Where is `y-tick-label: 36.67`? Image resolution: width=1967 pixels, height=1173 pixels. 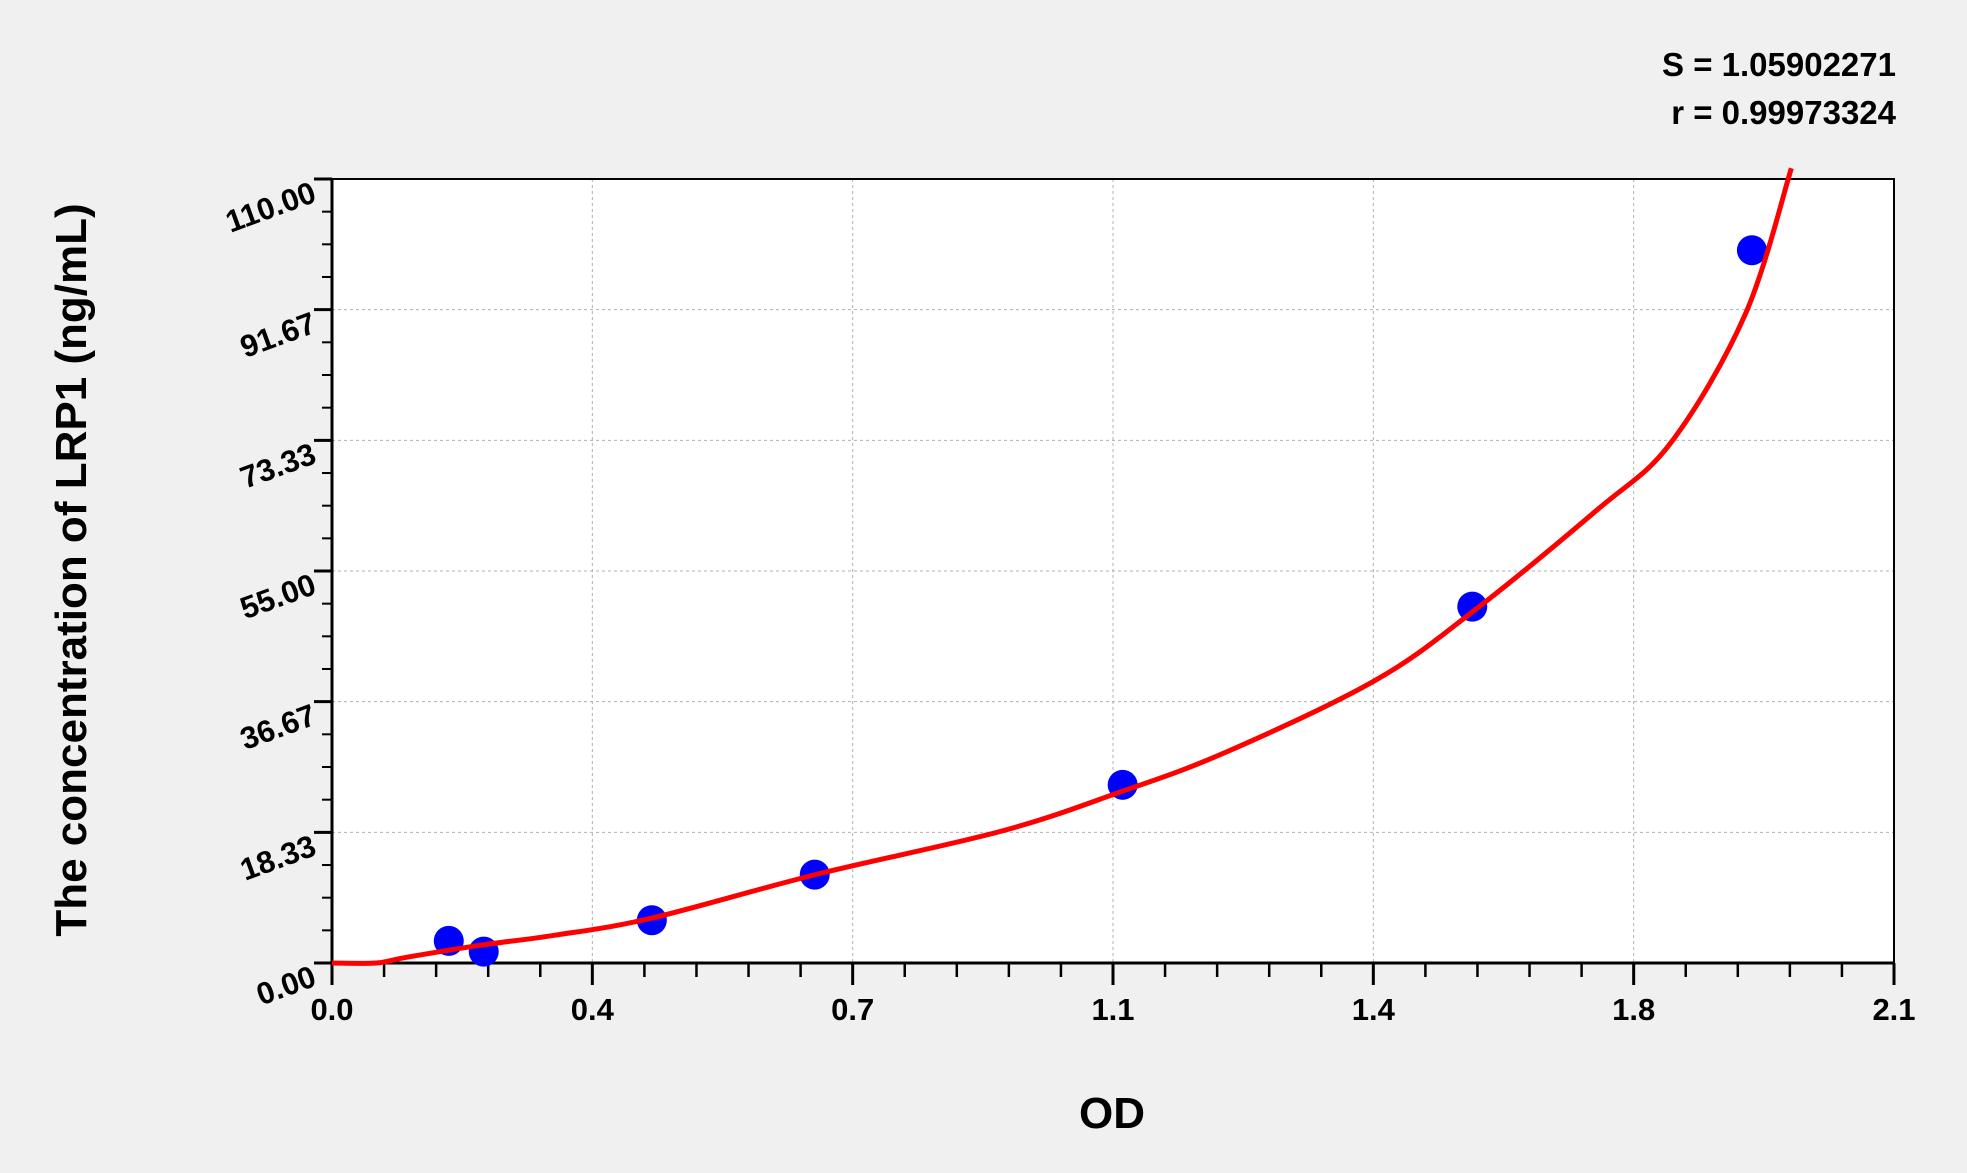
y-tick-label: 36.67 is located at coordinates (278, 726).